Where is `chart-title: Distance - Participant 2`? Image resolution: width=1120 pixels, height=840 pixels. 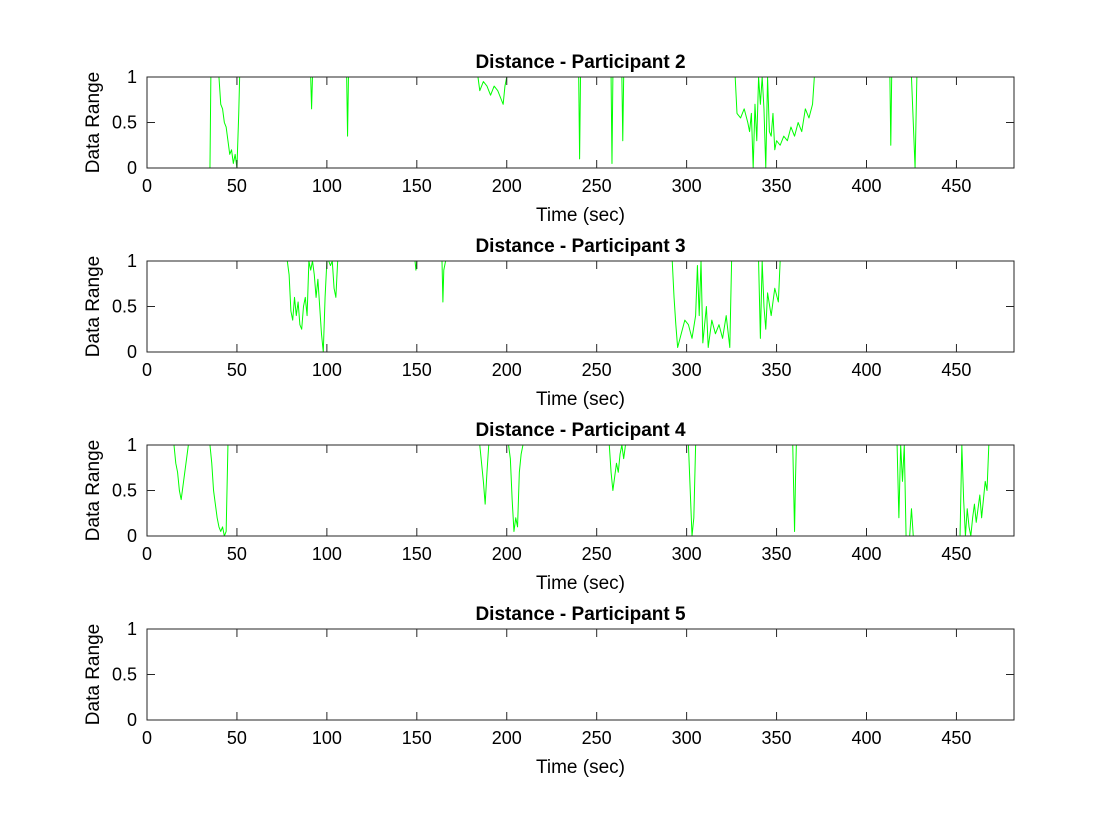
chart-title: Distance - Participant 2 is located at coordinates (580, 62).